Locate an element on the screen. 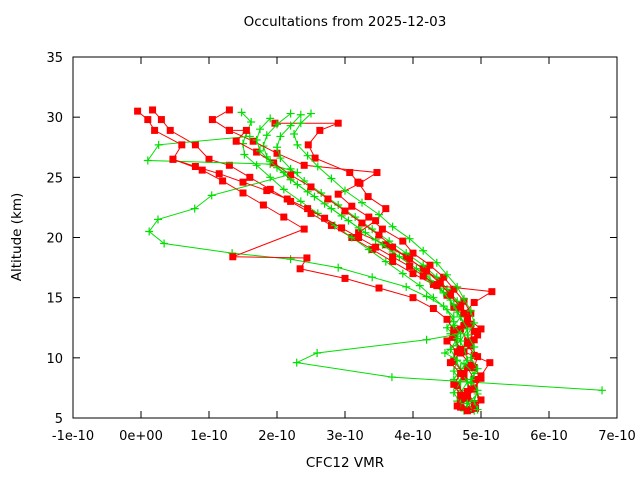  y-tick-label: 10 is located at coordinates (54, 359).